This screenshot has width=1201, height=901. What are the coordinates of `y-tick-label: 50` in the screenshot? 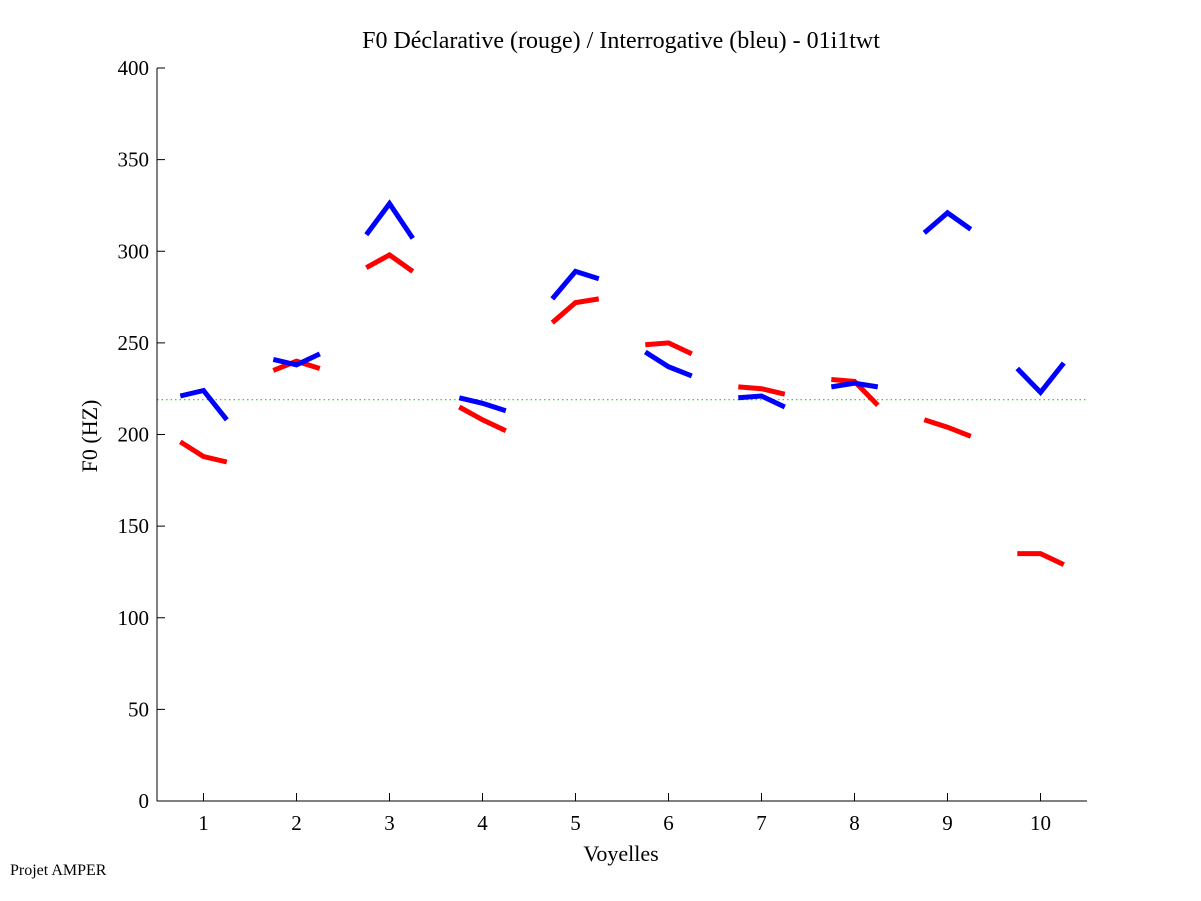 It's located at (138, 709).